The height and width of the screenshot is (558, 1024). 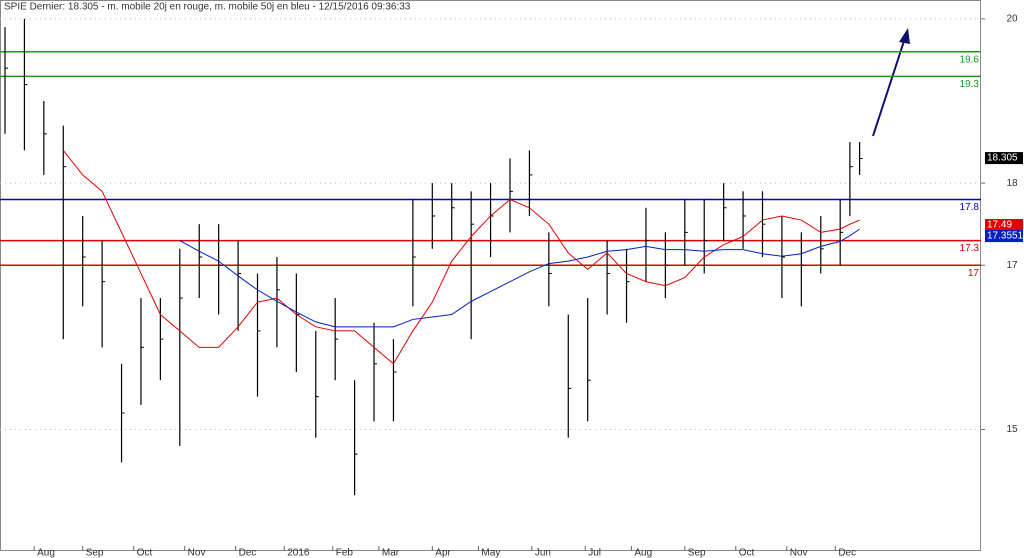 I want to click on x-tick-label: Jul, so click(x=594, y=553).